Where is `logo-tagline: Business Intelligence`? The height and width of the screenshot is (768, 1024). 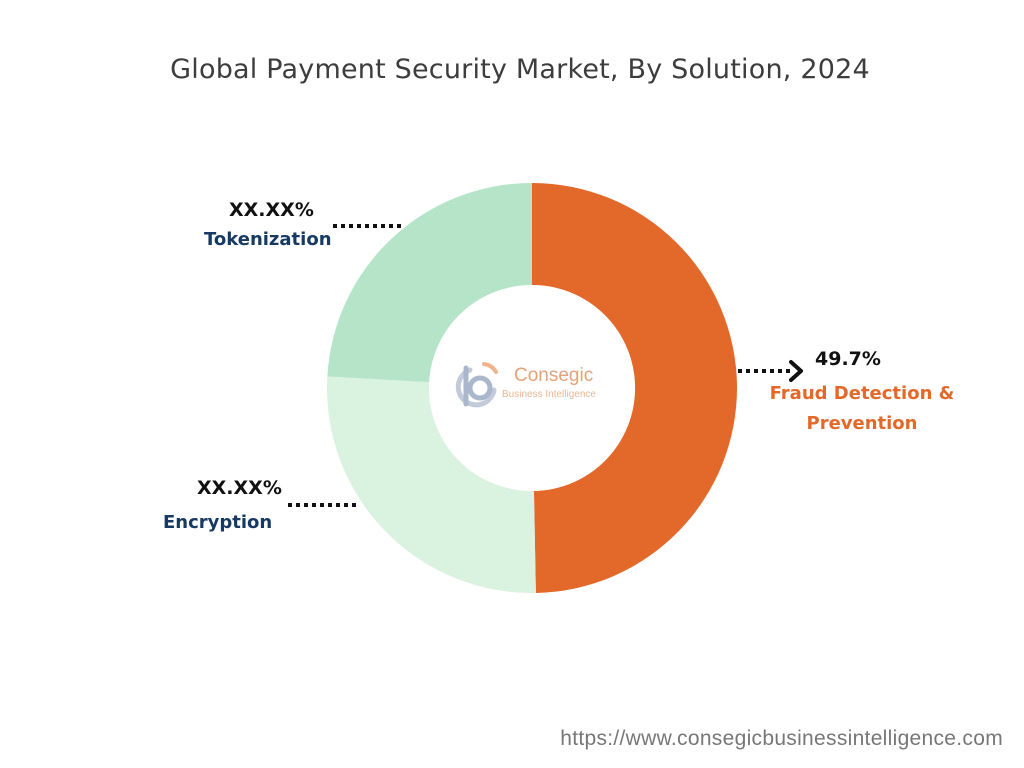 logo-tagline: Business Intelligence is located at coordinates (549, 394).